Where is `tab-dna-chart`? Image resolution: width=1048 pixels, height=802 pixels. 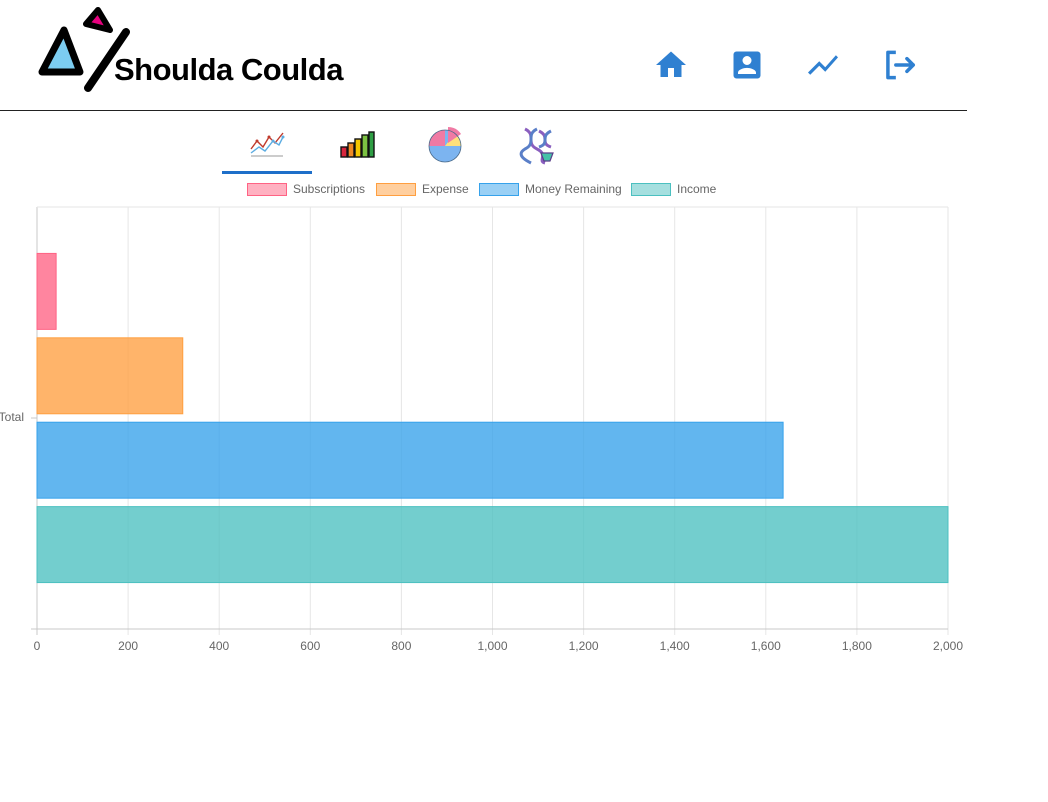 tab-dna-chart is located at coordinates (537, 145).